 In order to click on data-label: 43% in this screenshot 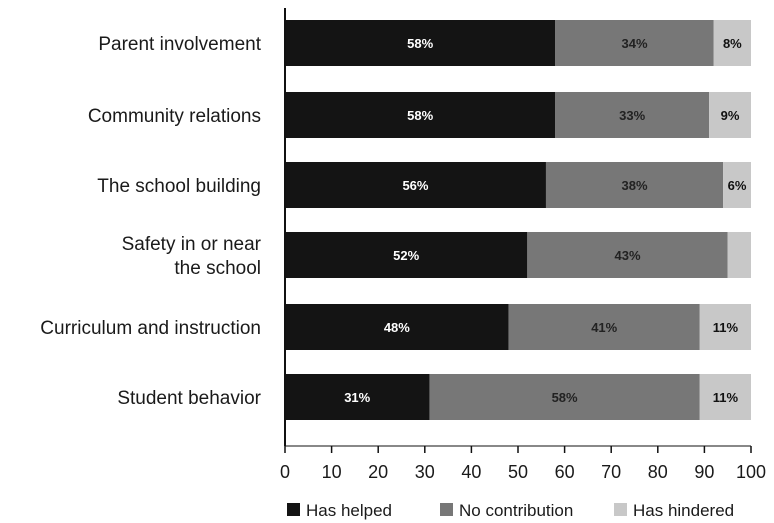, I will do `click(627, 255)`.